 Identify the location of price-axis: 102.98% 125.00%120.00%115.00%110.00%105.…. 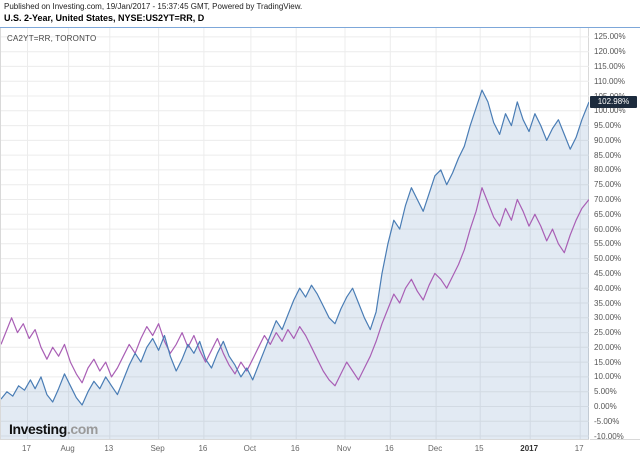
(615, 234).